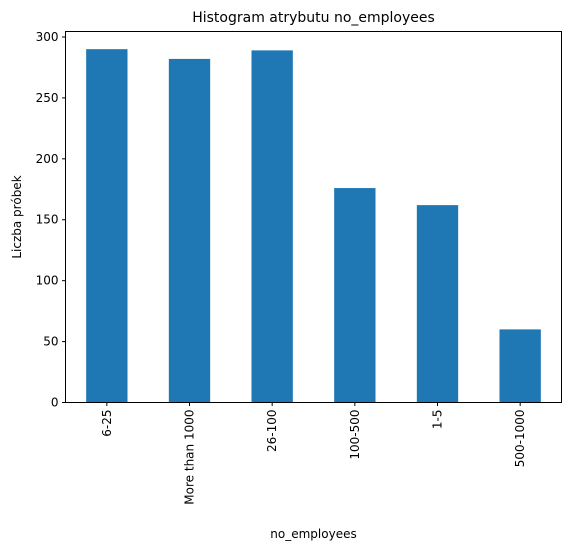 The width and height of the screenshot is (572, 556). Describe the element at coordinates (47, 220) in the screenshot. I see `y-tick-label: 150` at that location.